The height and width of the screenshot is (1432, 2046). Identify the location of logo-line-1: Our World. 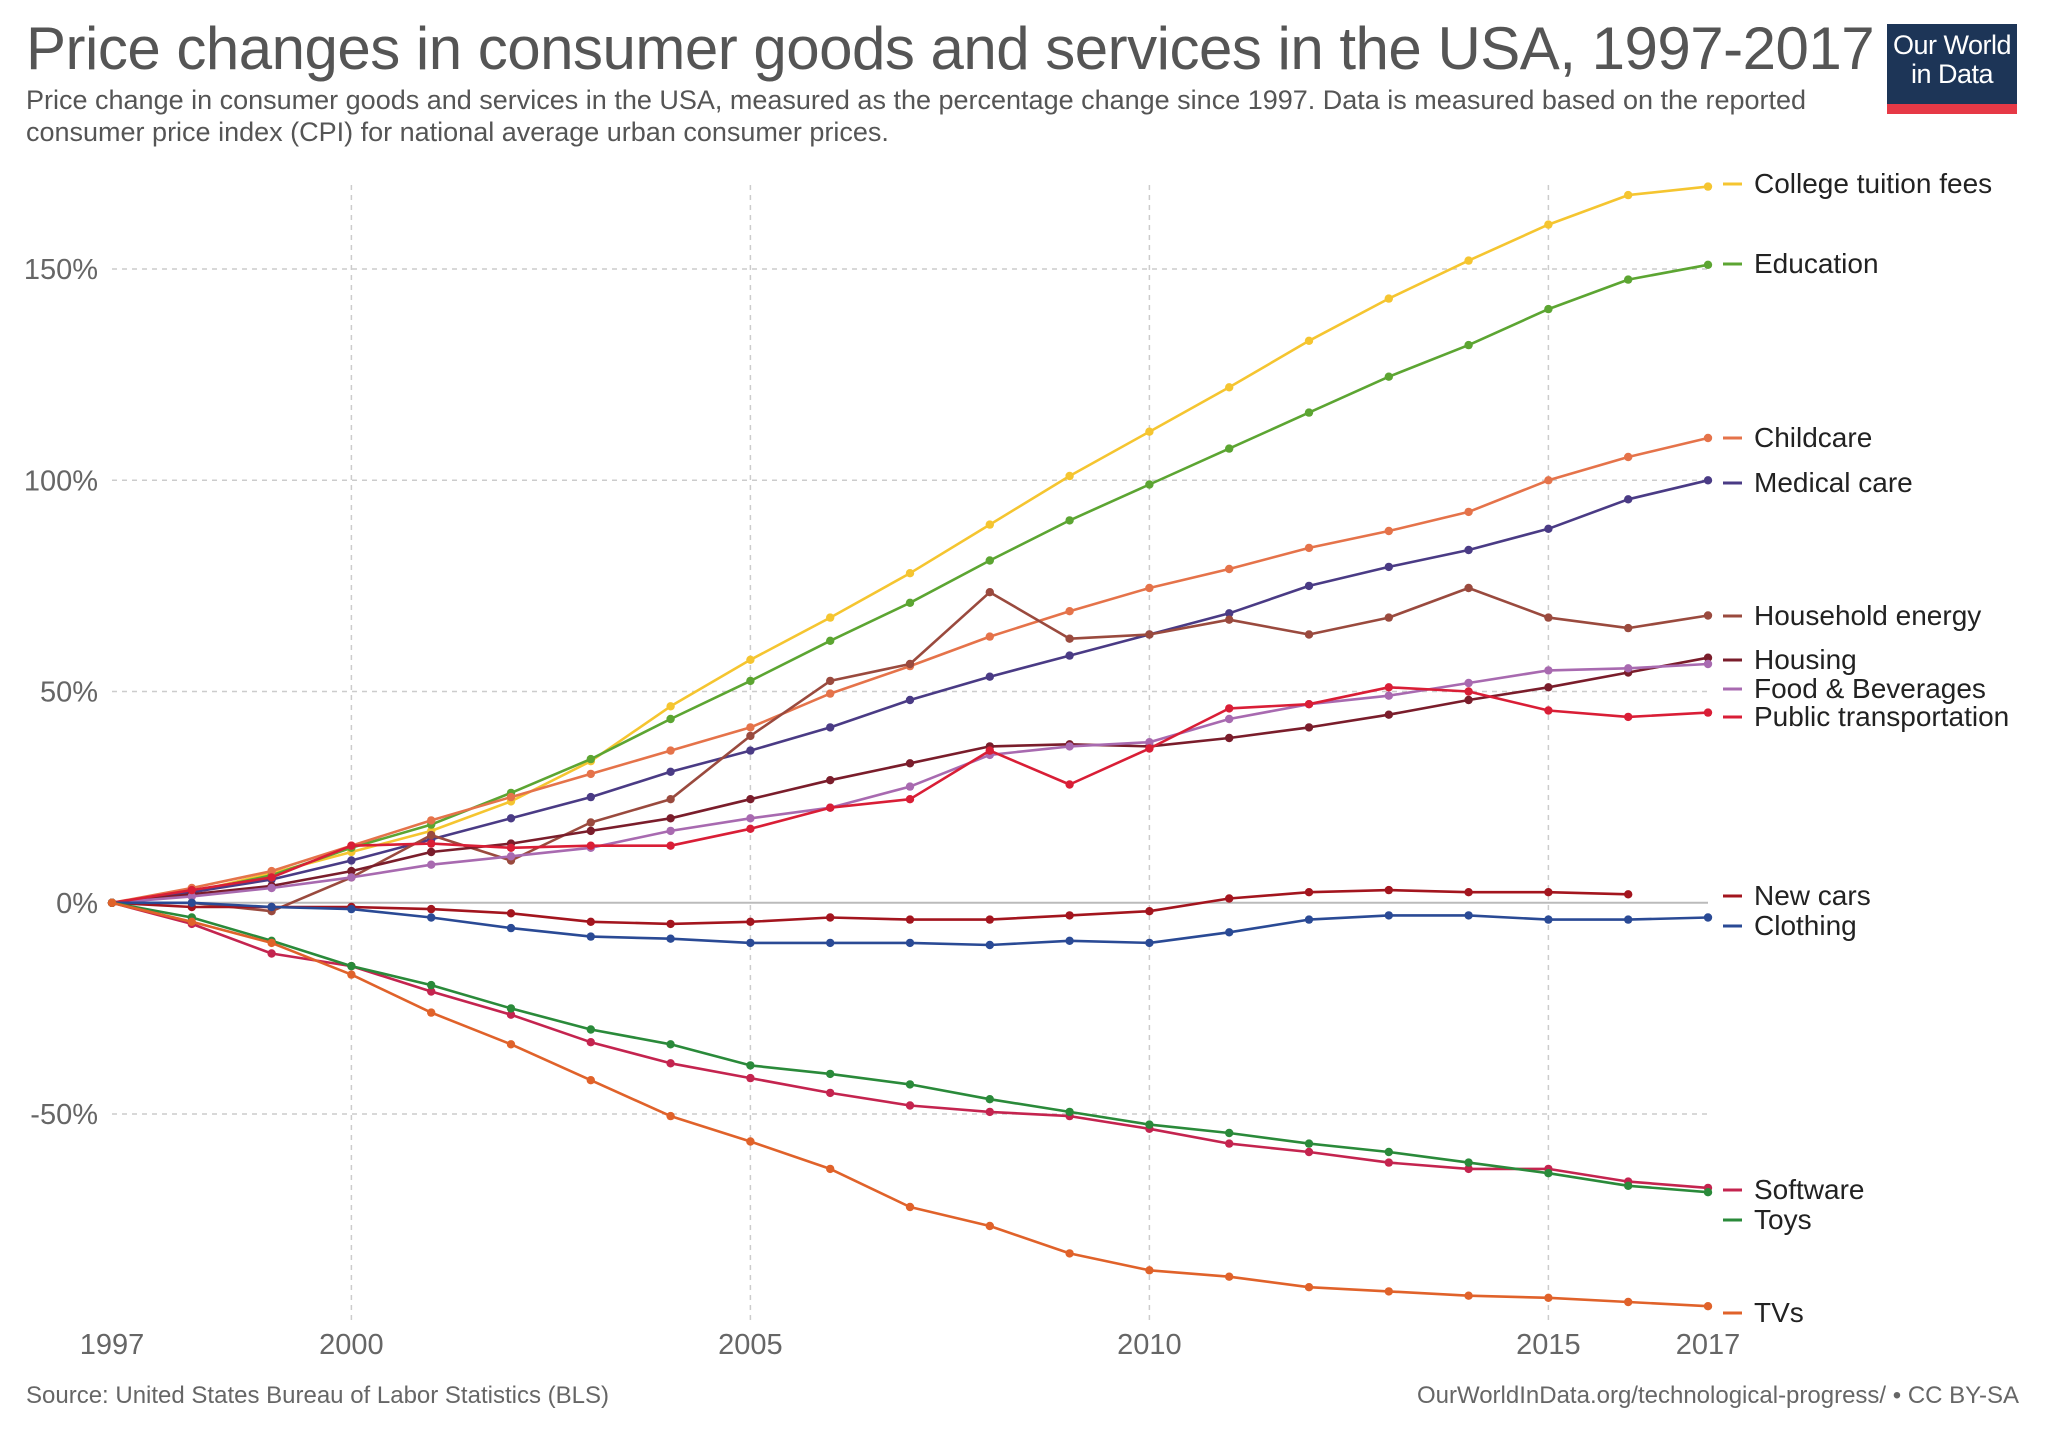
(1952, 45).